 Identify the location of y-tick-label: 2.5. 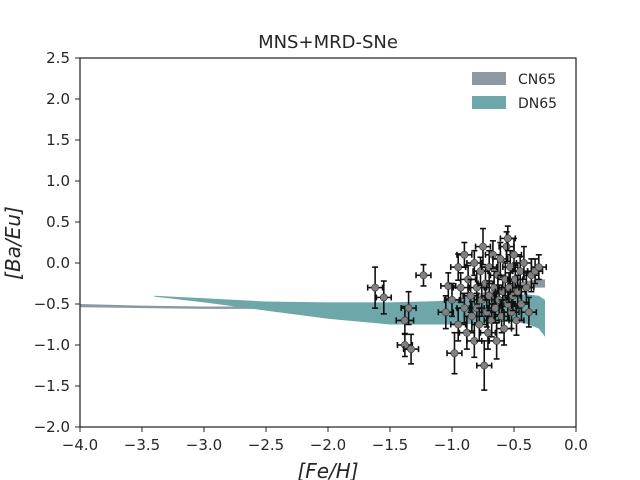
(58, 58).